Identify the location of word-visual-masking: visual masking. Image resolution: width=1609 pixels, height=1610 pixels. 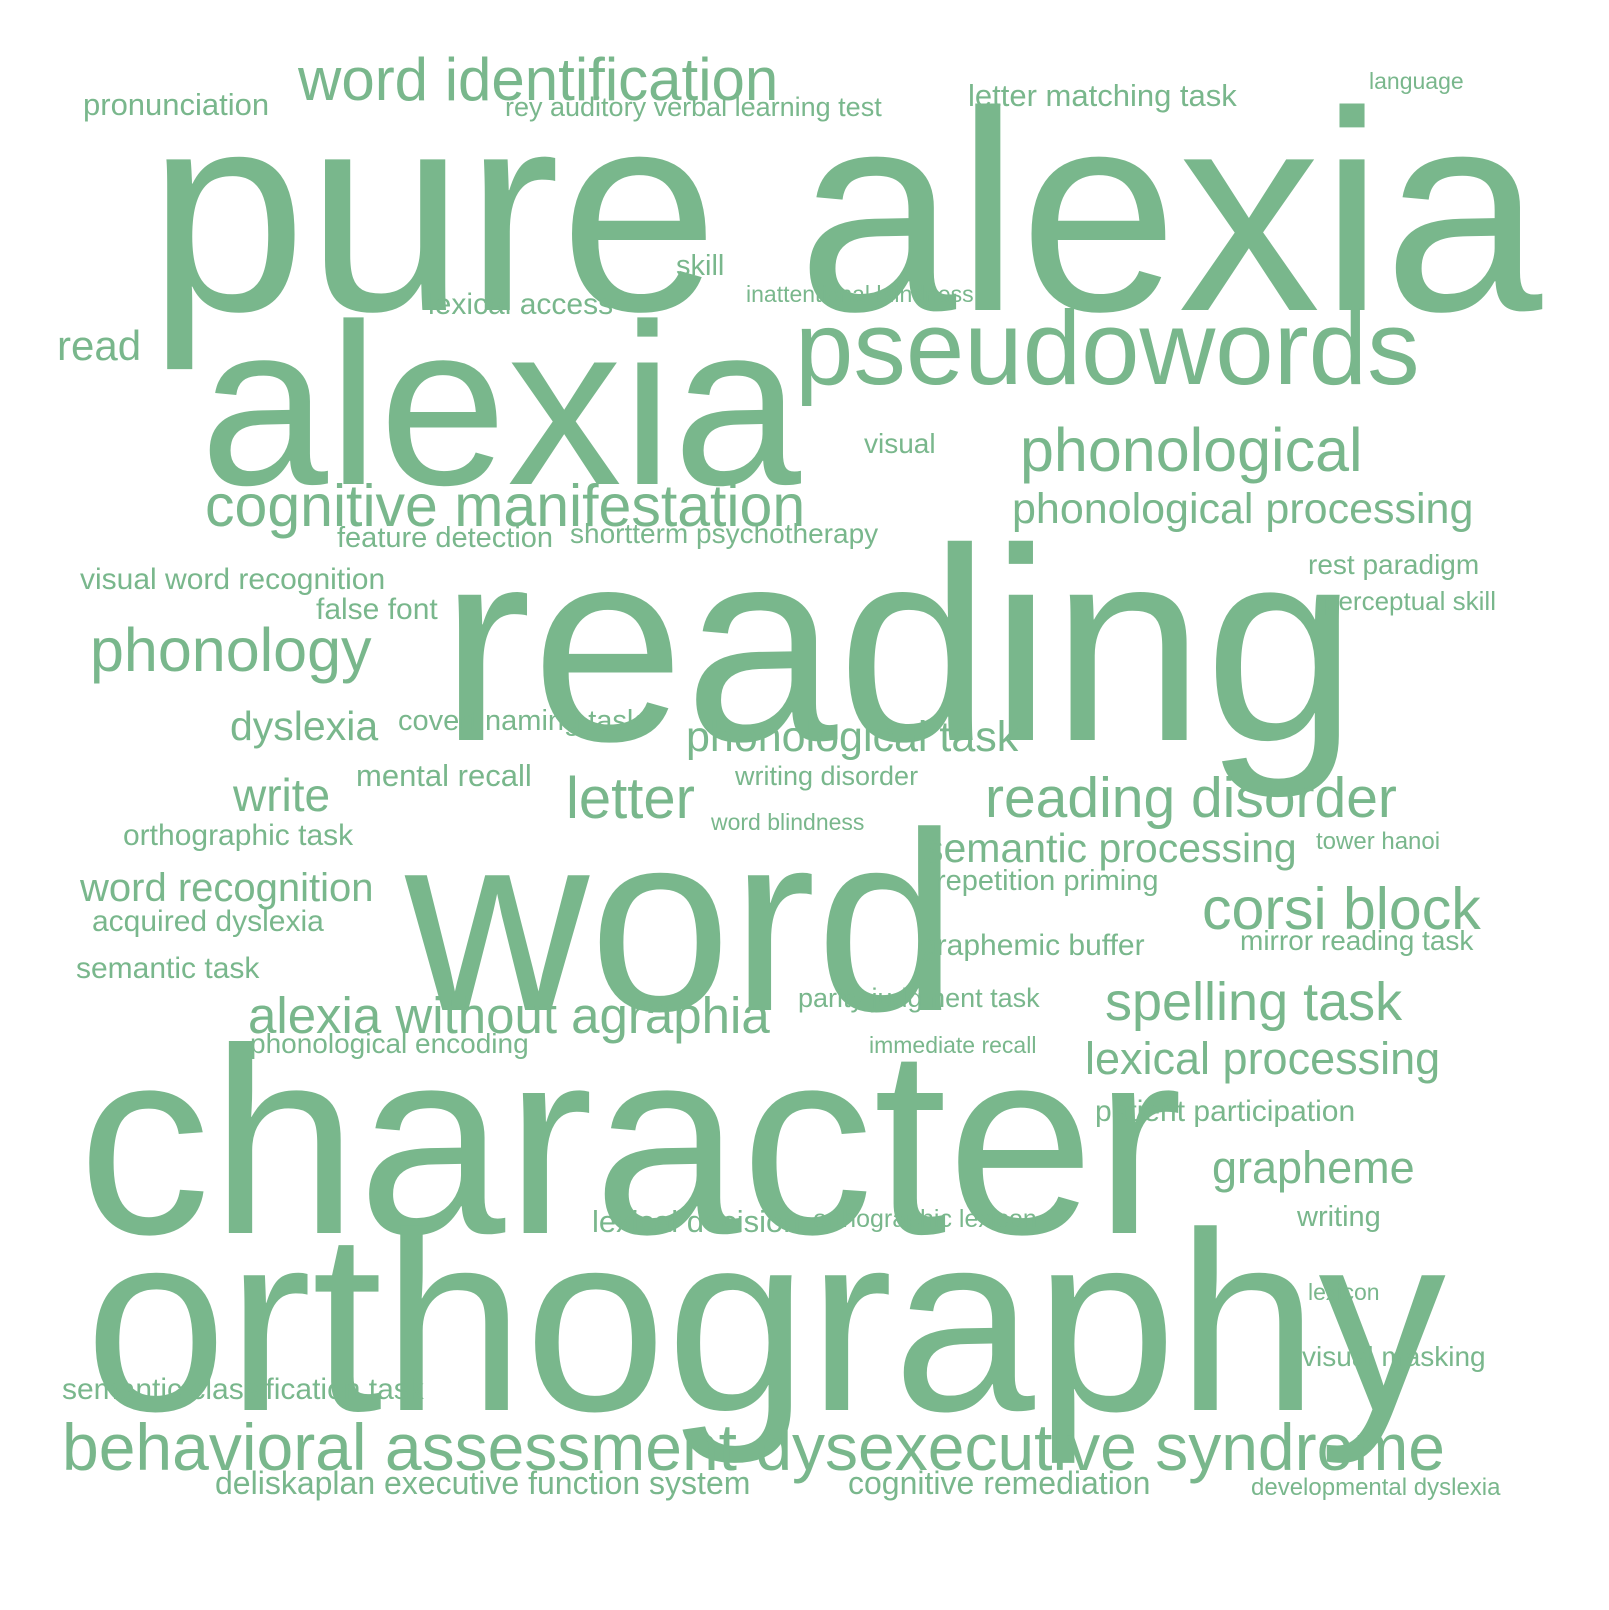
(1394, 1356).